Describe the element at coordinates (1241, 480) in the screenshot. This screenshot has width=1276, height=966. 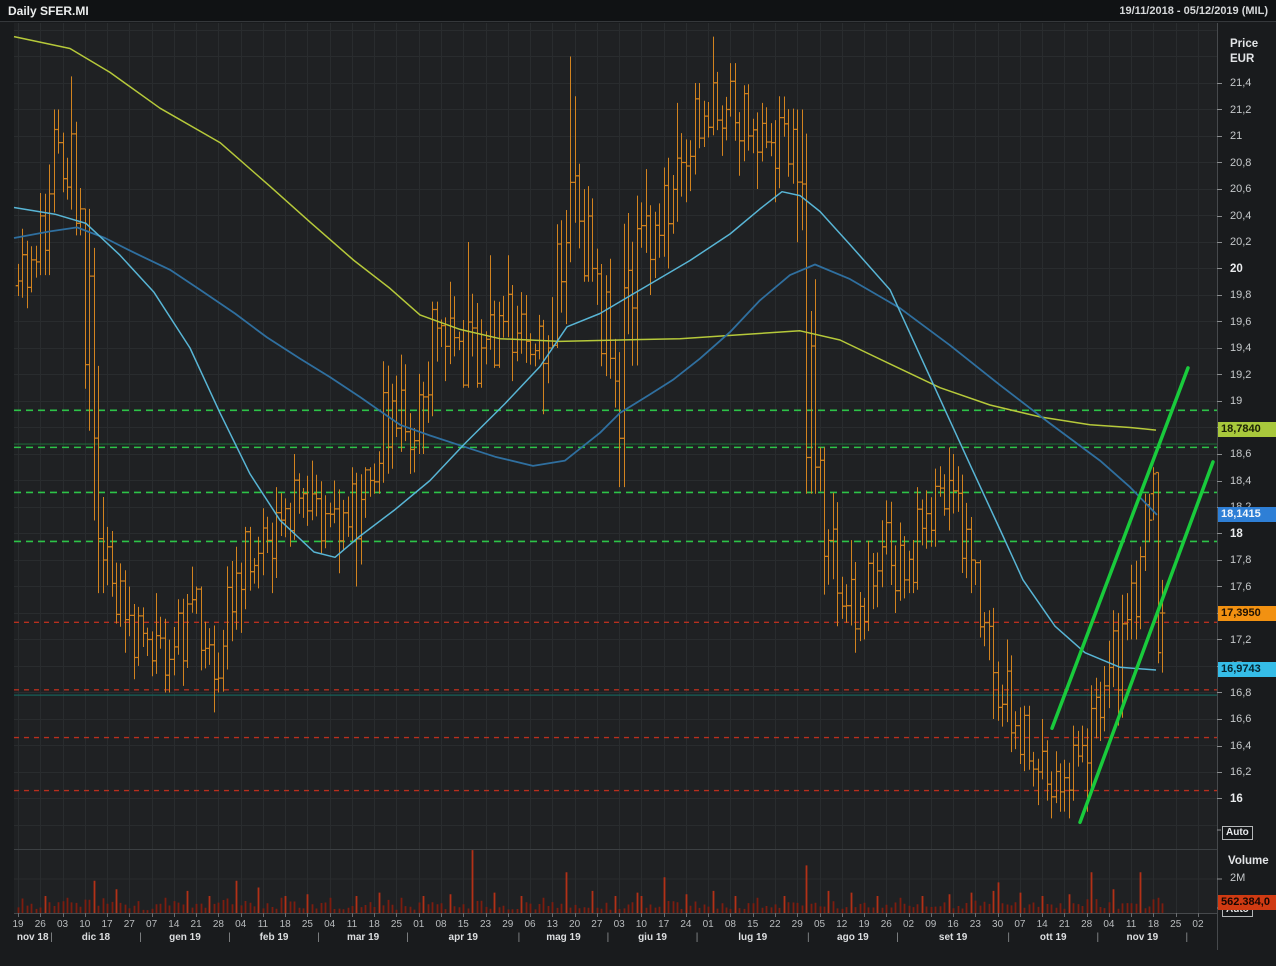
I see `price-tick-label: 18,4` at that location.